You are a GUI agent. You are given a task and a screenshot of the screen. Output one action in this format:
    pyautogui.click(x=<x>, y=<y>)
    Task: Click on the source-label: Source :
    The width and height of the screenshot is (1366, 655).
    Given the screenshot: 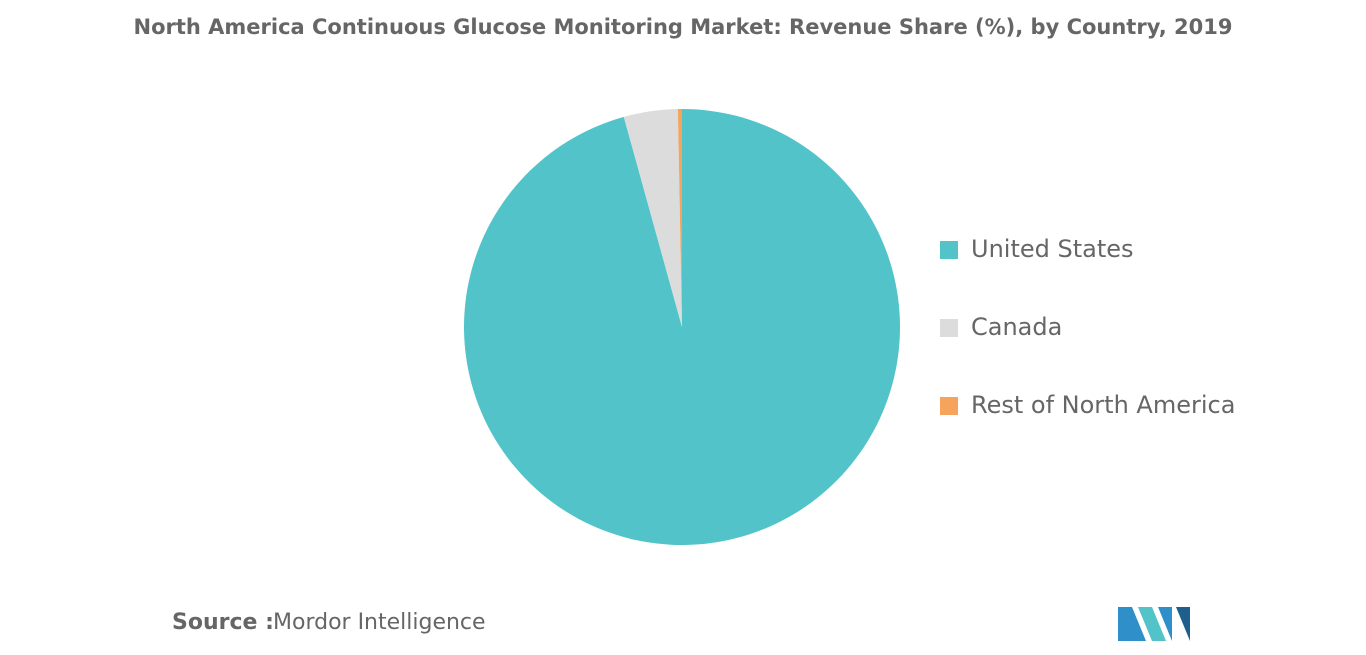 What is the action you would take?
    pyautogui.click(x=223, y=622)
    